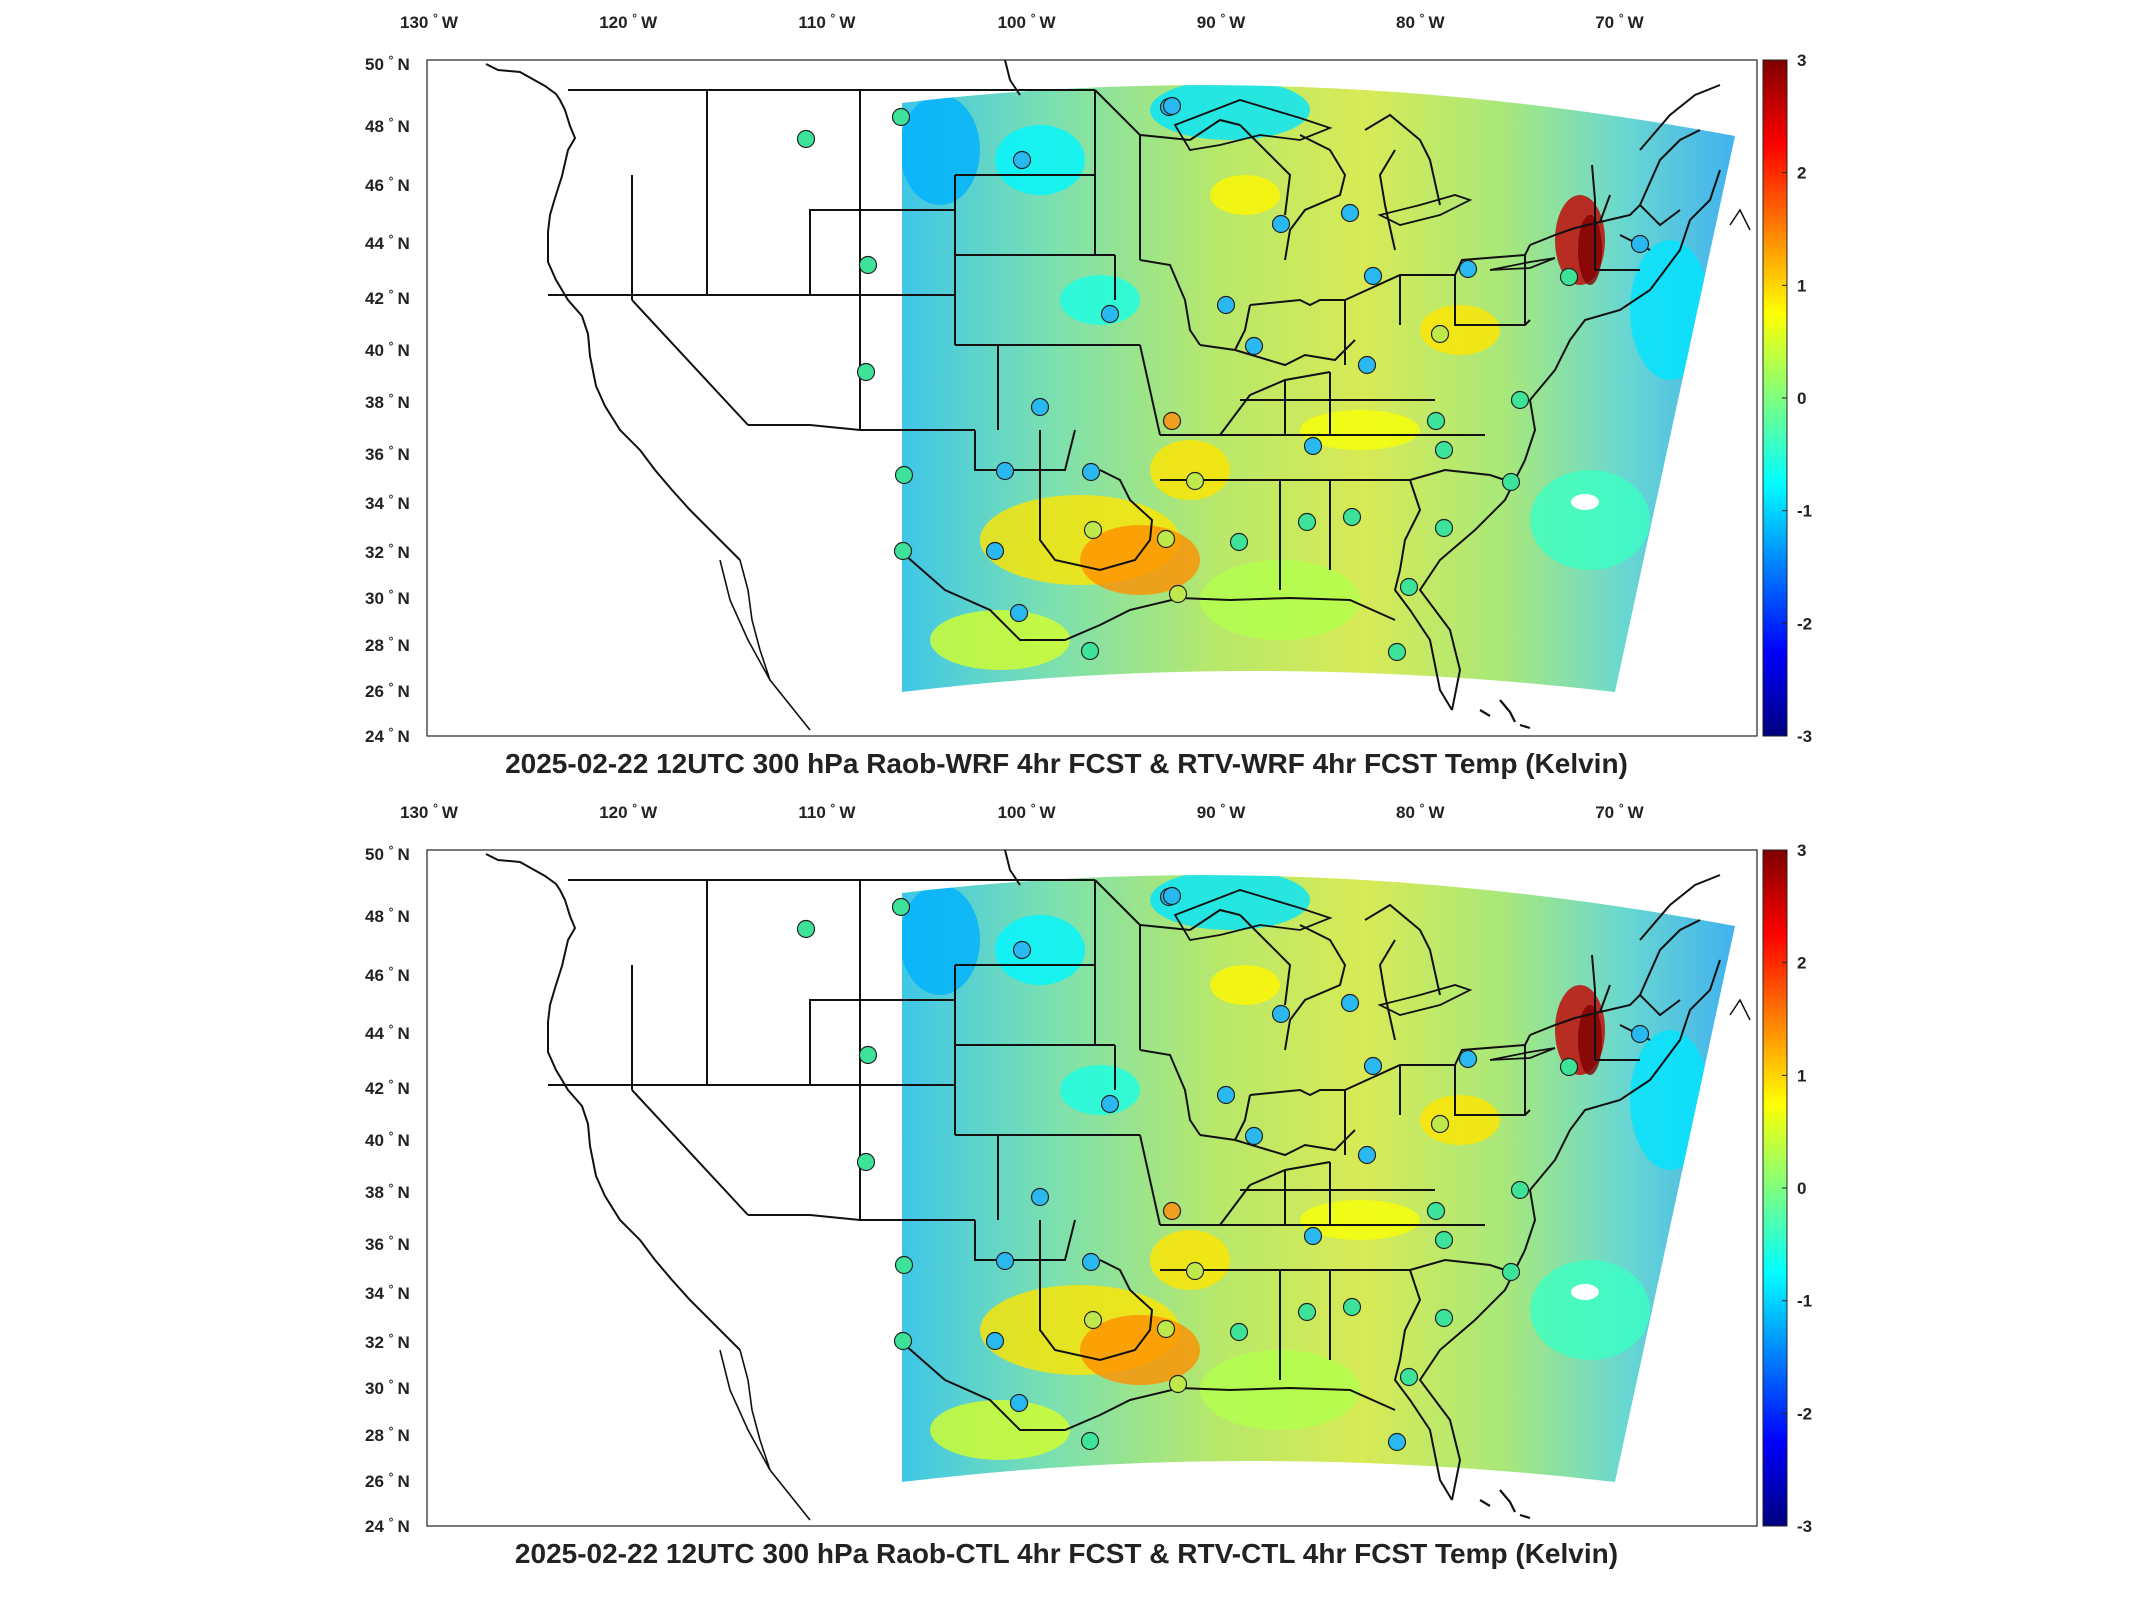 Image resolution: width=2133 pixels, height=1600 pixels. Describe the element at coordinates (387, 453) in the screenshot. I see `lat-tick-label: 36 ° N` at that location.